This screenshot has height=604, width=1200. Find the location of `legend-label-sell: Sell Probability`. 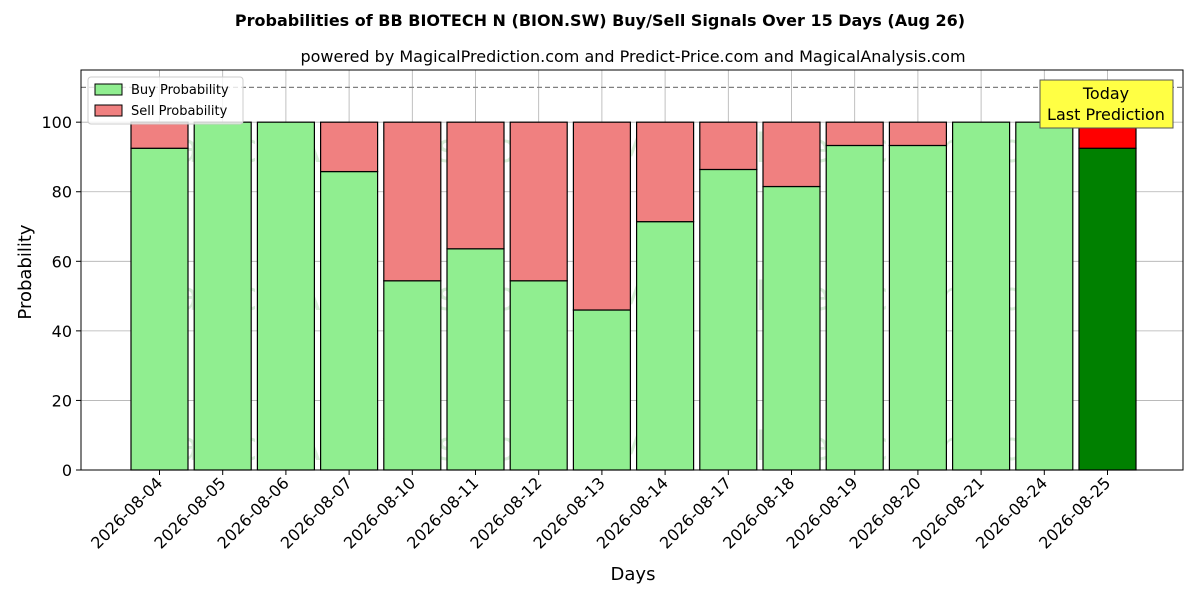

legend-label-sell: Sell Probability is located at coordinates (179, 111).